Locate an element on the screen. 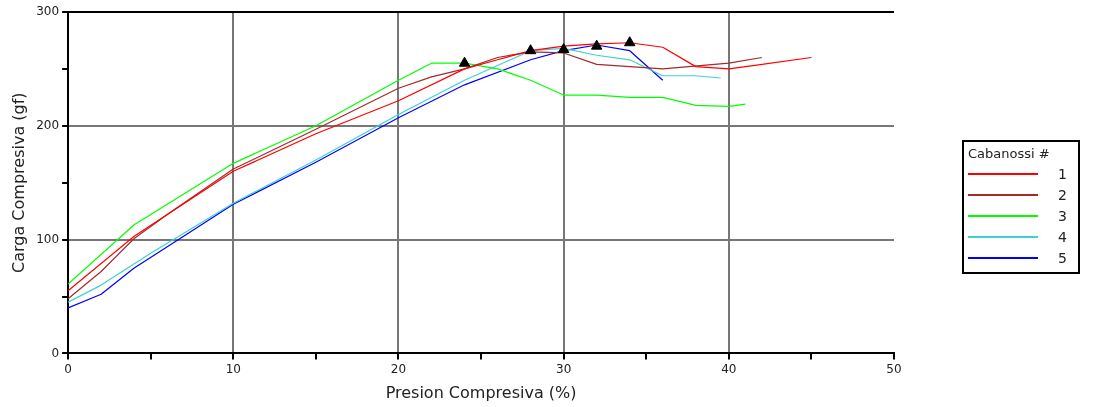  x-tick-label: 20 is located at coordinates (398, 368).